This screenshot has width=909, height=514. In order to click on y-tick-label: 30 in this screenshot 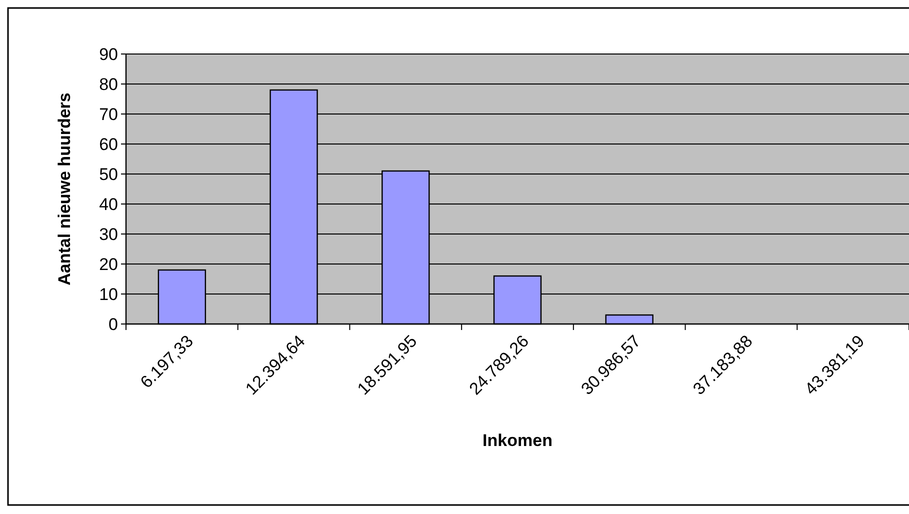, I will do `click(108, 234)`.